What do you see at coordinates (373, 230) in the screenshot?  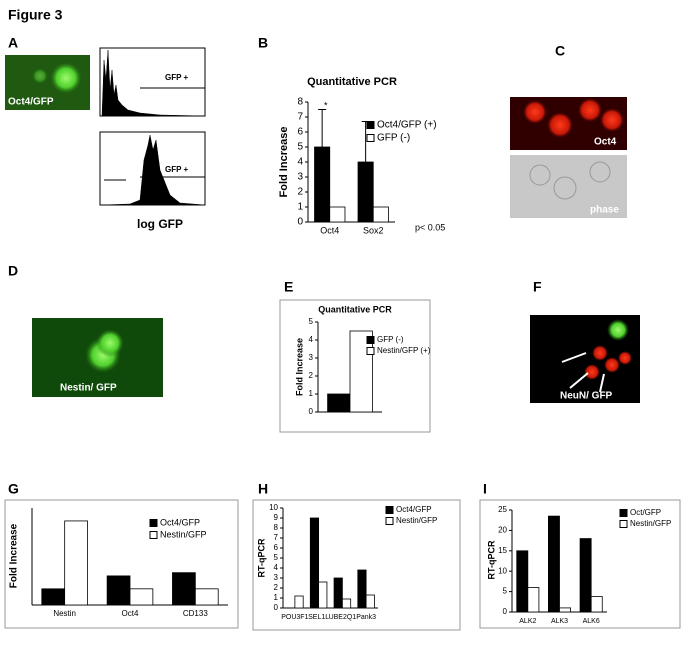 I see `x-tick-label: Sox2` at bounding box center [373, 230].